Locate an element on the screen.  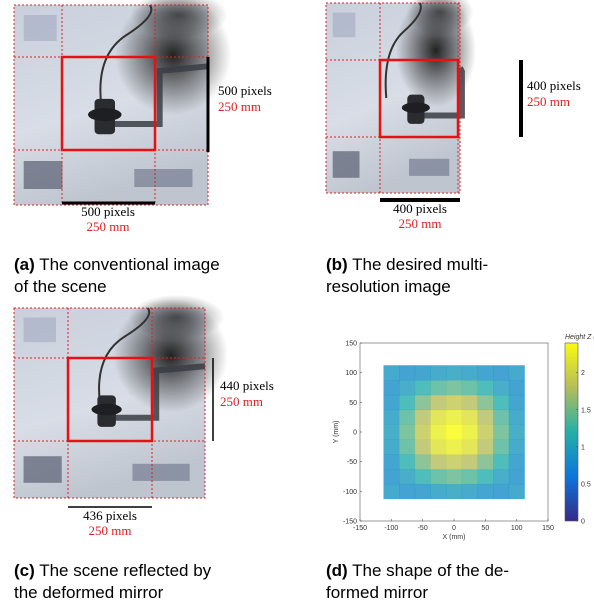
x-tick-label: -50 is located at coordinates (423, 528).